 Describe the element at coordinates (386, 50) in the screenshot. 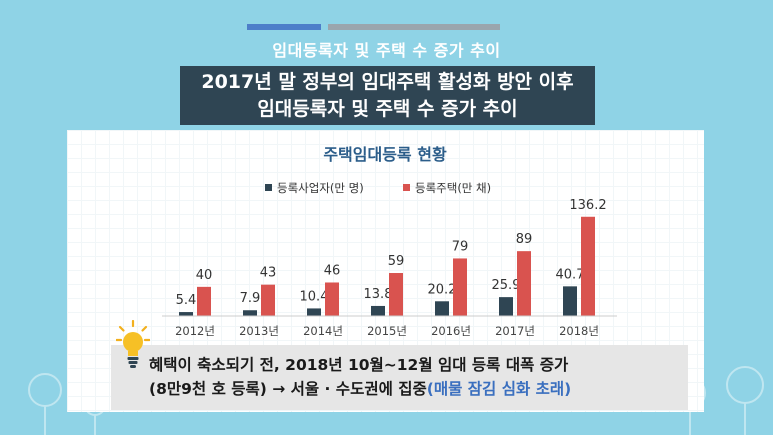

I see `page-subtitle: 임대등록자 및 주택 수 증가 추이` at that location.